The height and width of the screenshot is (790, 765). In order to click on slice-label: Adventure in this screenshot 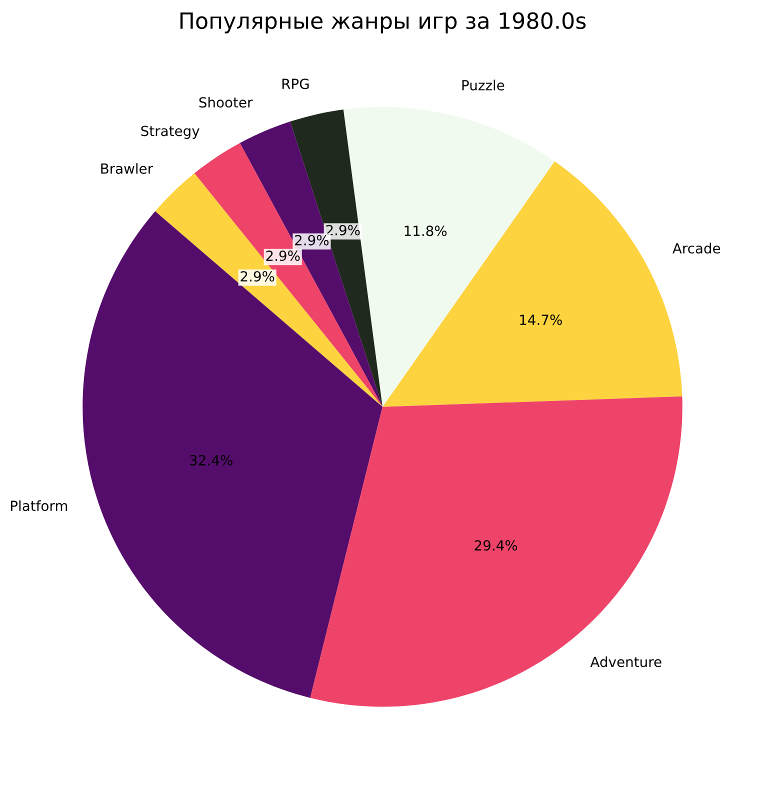, I will do `click(626, 662)`.